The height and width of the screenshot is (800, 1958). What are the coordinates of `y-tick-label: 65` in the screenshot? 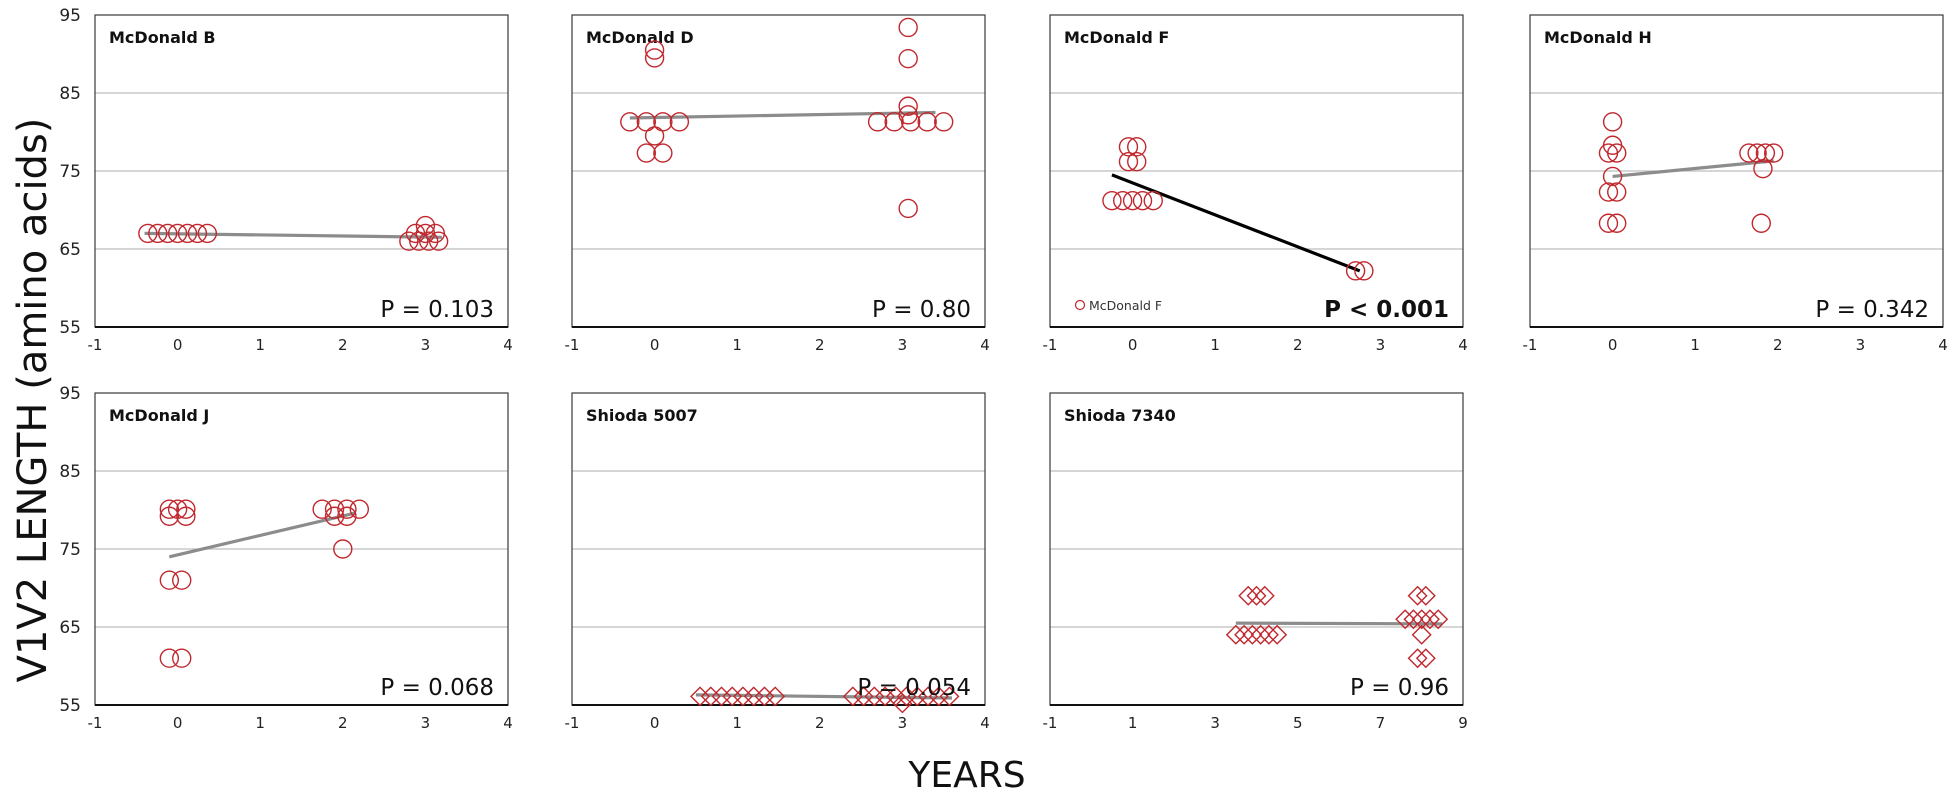 It's located at (70, 250).